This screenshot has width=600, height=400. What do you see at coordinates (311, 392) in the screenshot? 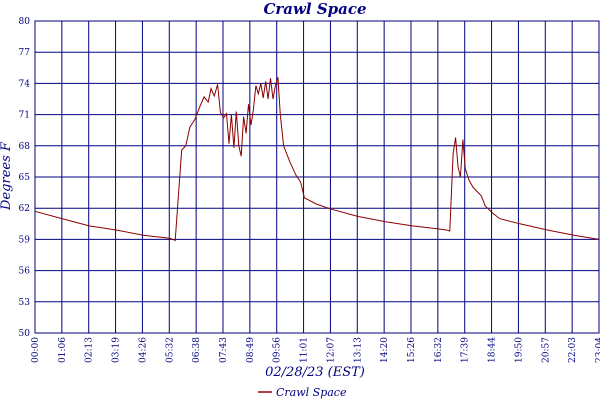
I see `legend-label-crawl-space: Crawl Space` at bounding box center [311, 392].